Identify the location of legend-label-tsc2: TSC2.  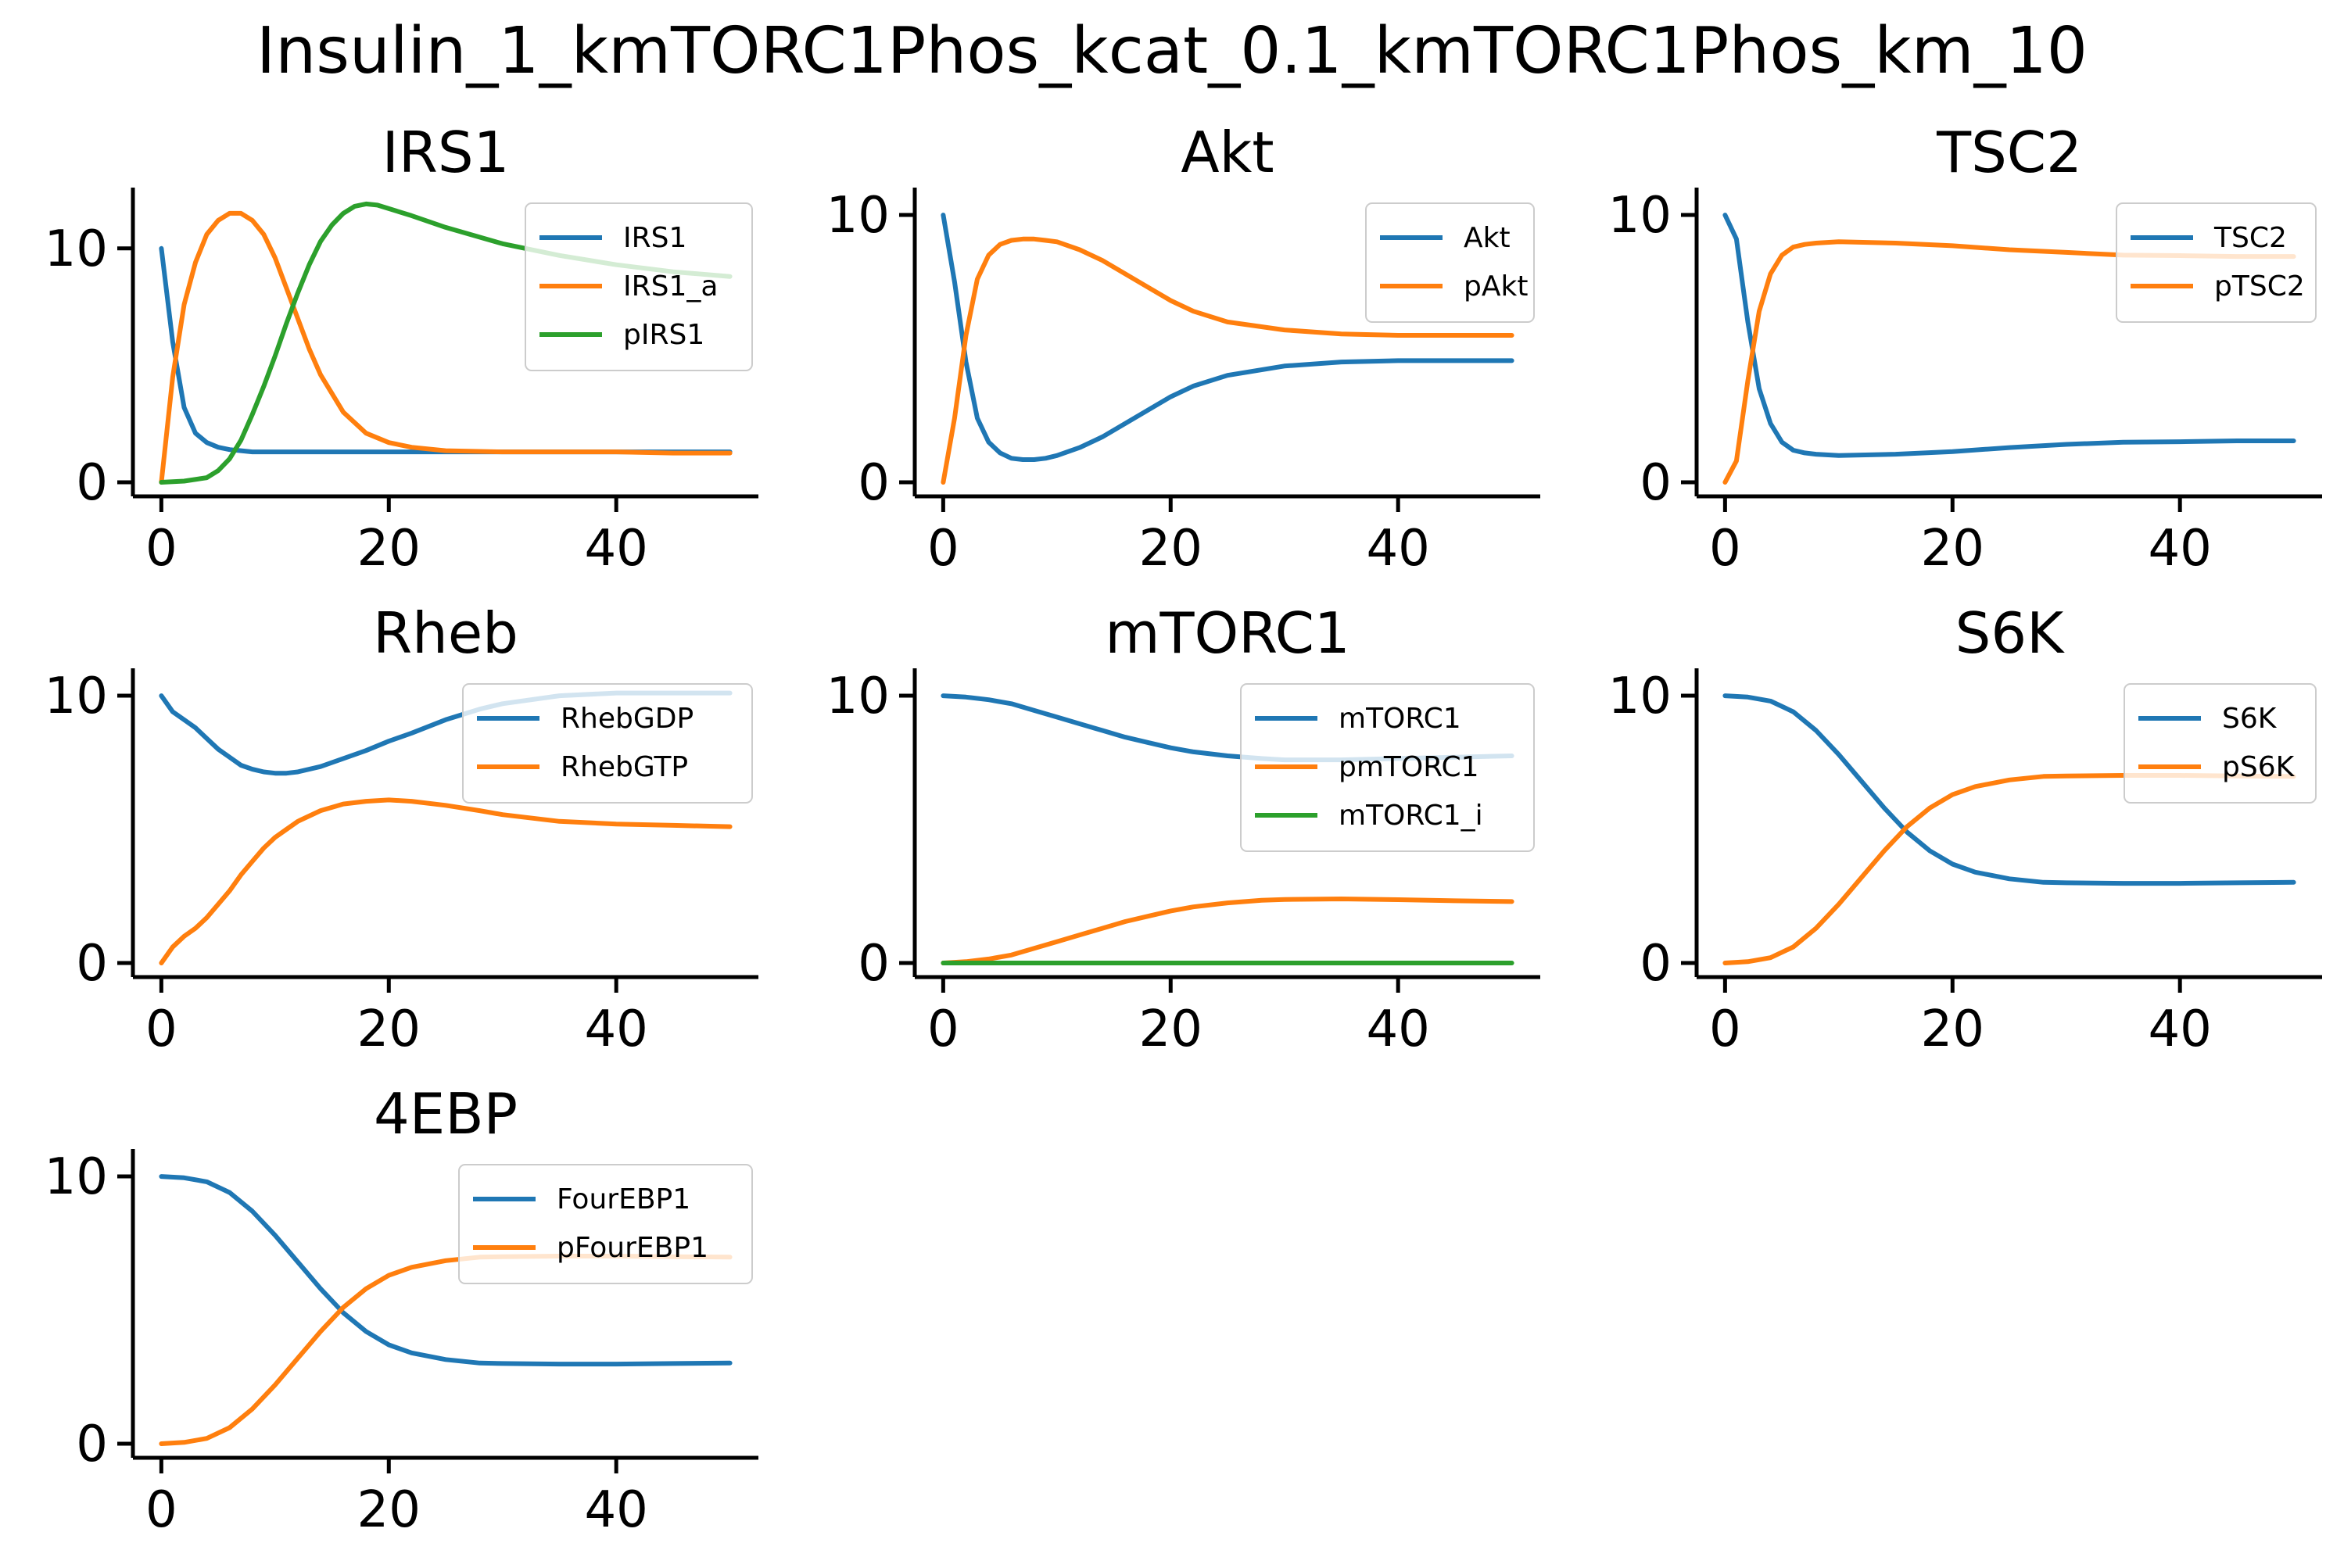
(2250, 238).